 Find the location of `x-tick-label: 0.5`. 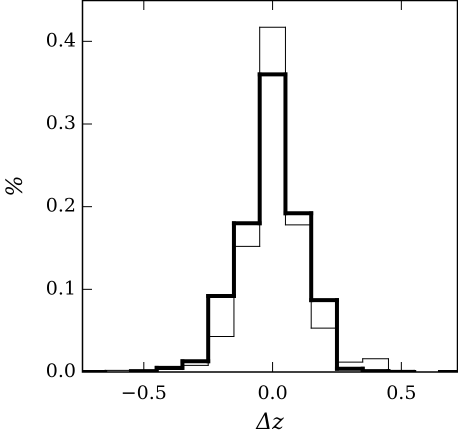

x-tick-label: 0.5 is located at coordinates (401, 393).